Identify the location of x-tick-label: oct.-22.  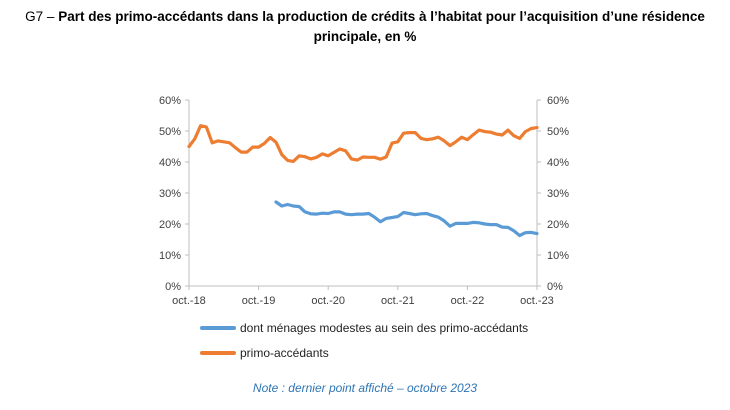
(468, 301).